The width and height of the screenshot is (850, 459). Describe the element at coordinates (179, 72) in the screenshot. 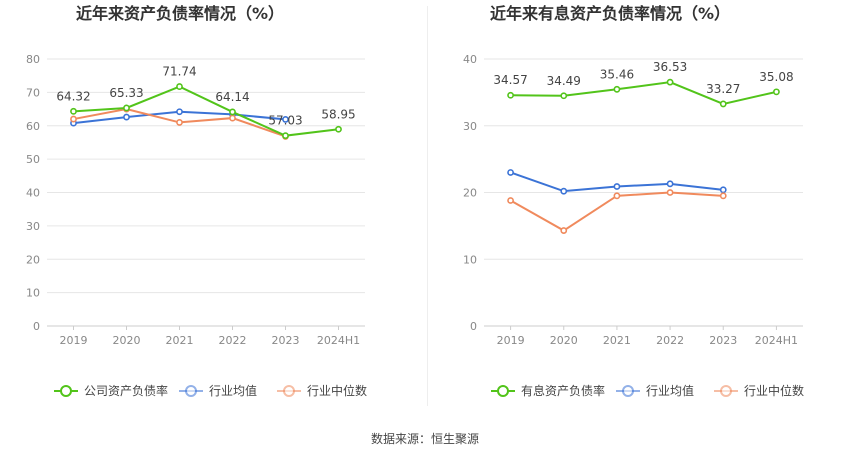

I see `data-label: 71.74` at that location.